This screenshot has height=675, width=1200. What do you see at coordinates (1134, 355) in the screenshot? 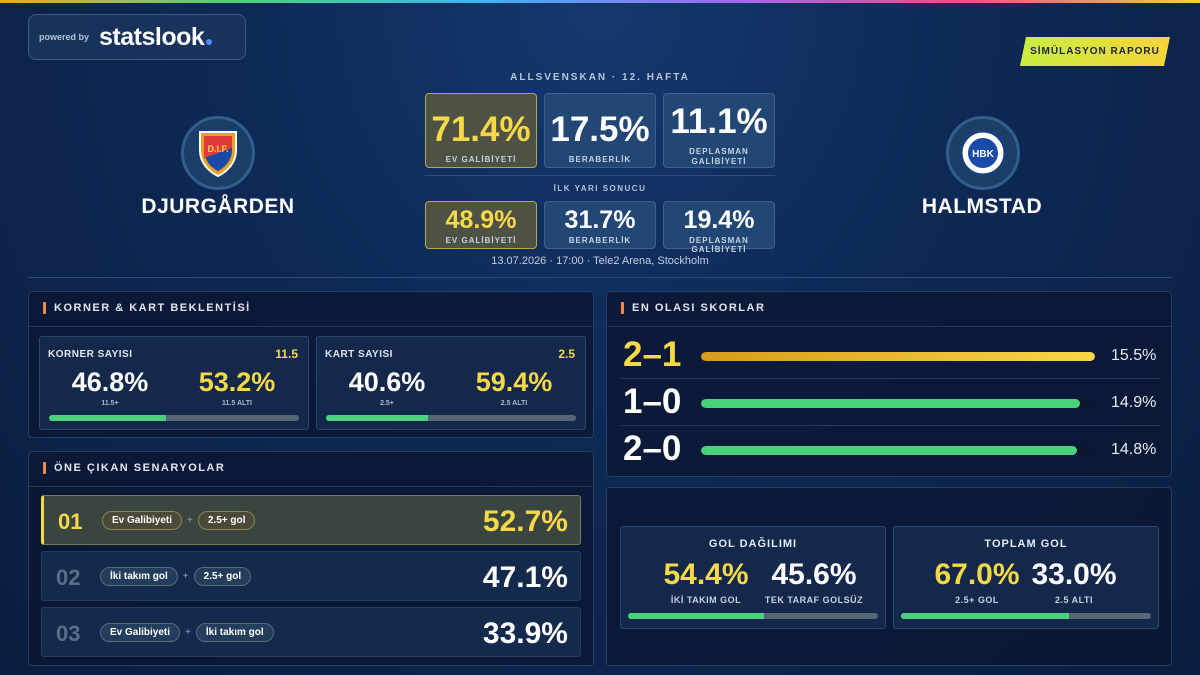
I see `score-value: 15.5%` at bounding box center [1134, 355].